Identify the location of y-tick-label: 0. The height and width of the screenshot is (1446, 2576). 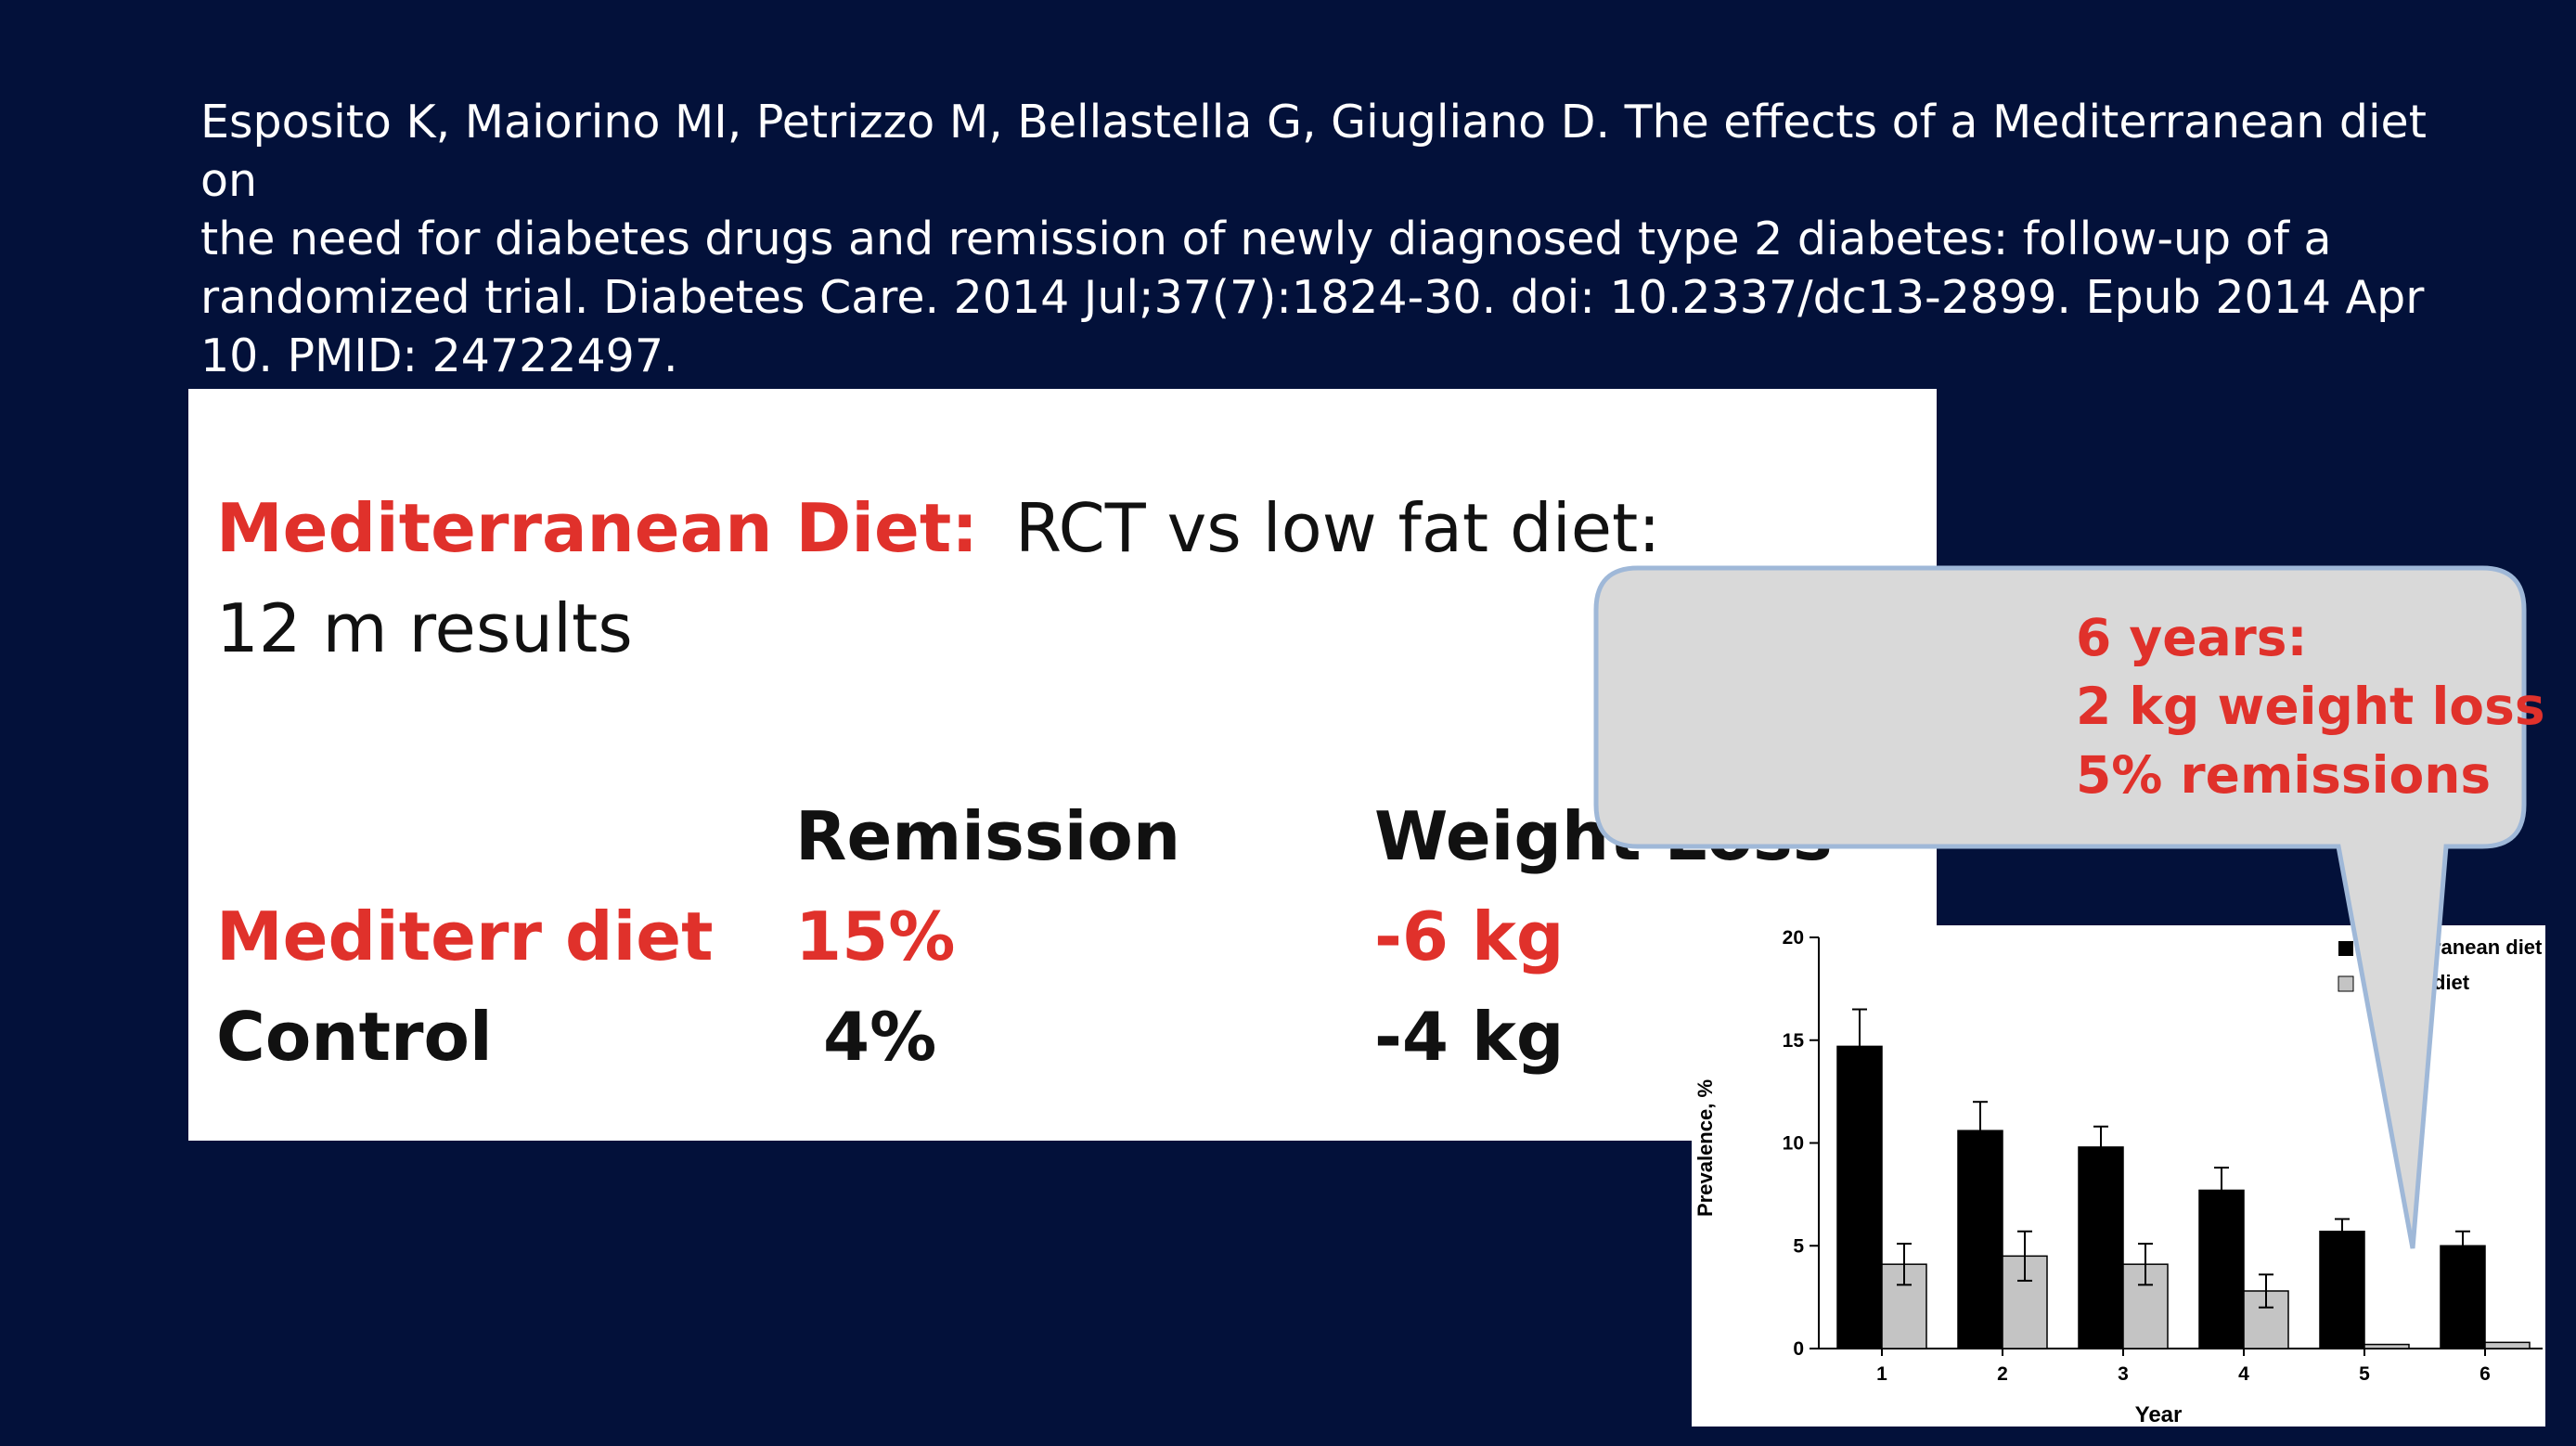
(1798, 1349).